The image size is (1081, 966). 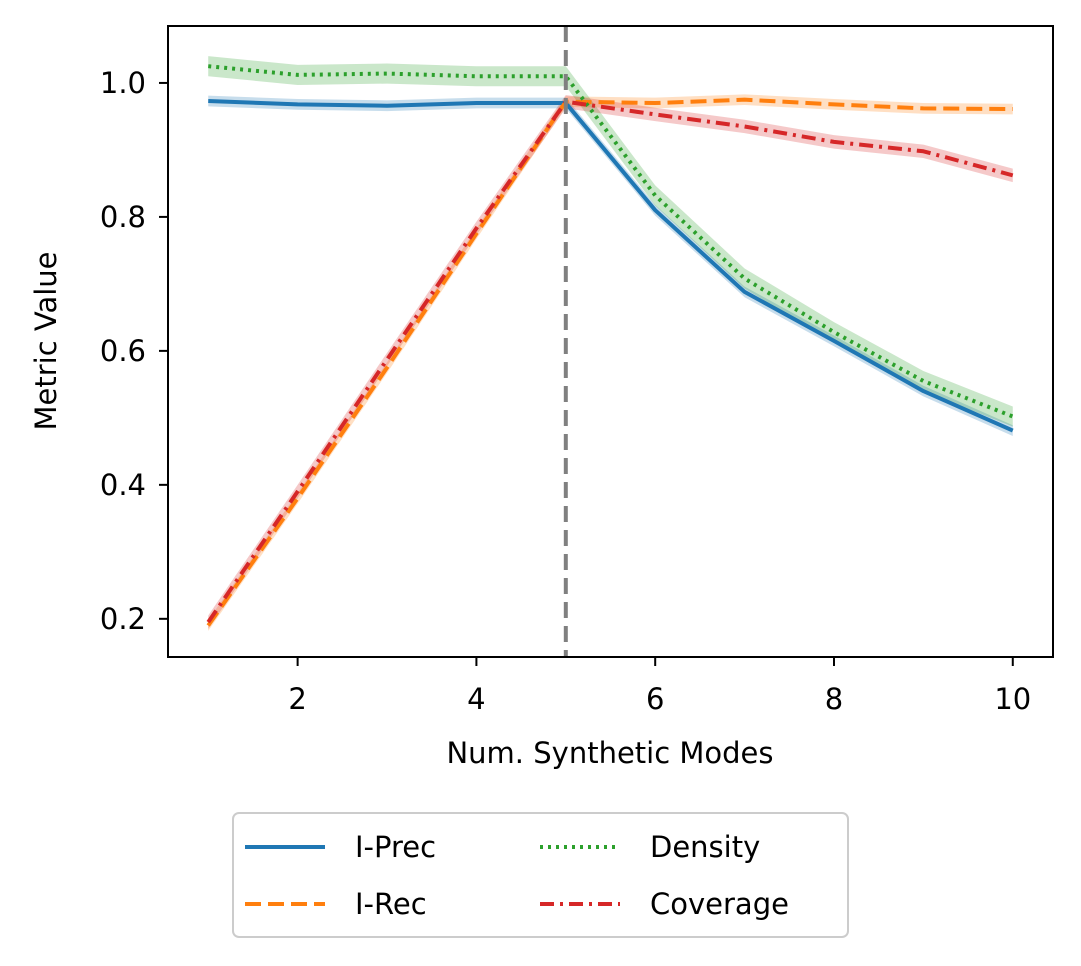 I want to click on x-tick-label: 8, so click(x=834, y=699).